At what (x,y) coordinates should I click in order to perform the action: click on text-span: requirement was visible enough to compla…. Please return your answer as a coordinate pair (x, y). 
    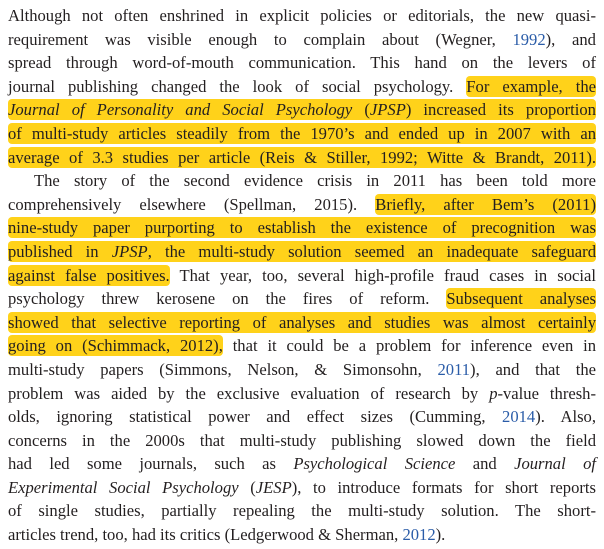
    Looking at the image, I should click on (260, 39).